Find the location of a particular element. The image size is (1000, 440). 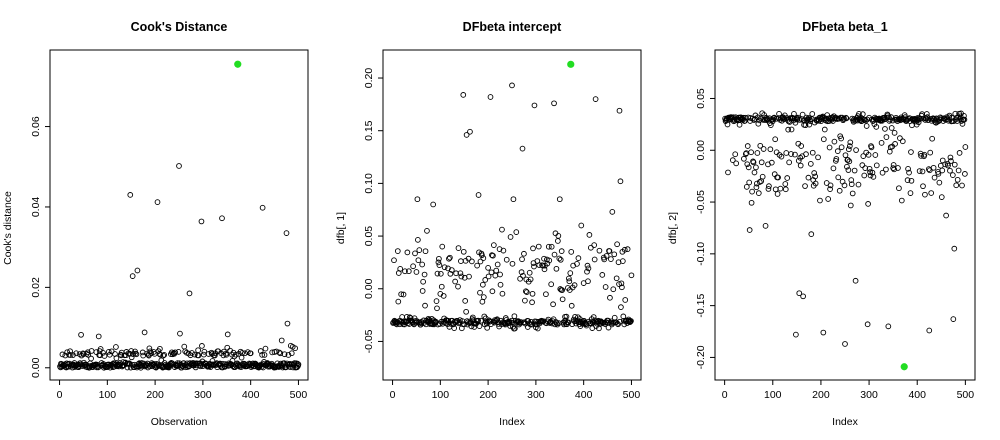

x-axis-label: Observation is located at coordinates (179, 422).